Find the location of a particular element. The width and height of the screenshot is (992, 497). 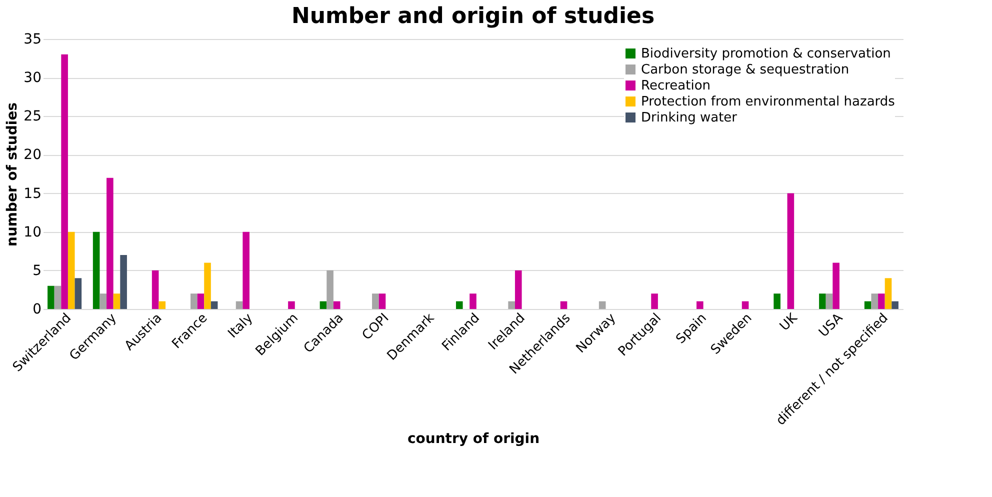

legend-label: Drinking water is located at coordinates (689, 118).